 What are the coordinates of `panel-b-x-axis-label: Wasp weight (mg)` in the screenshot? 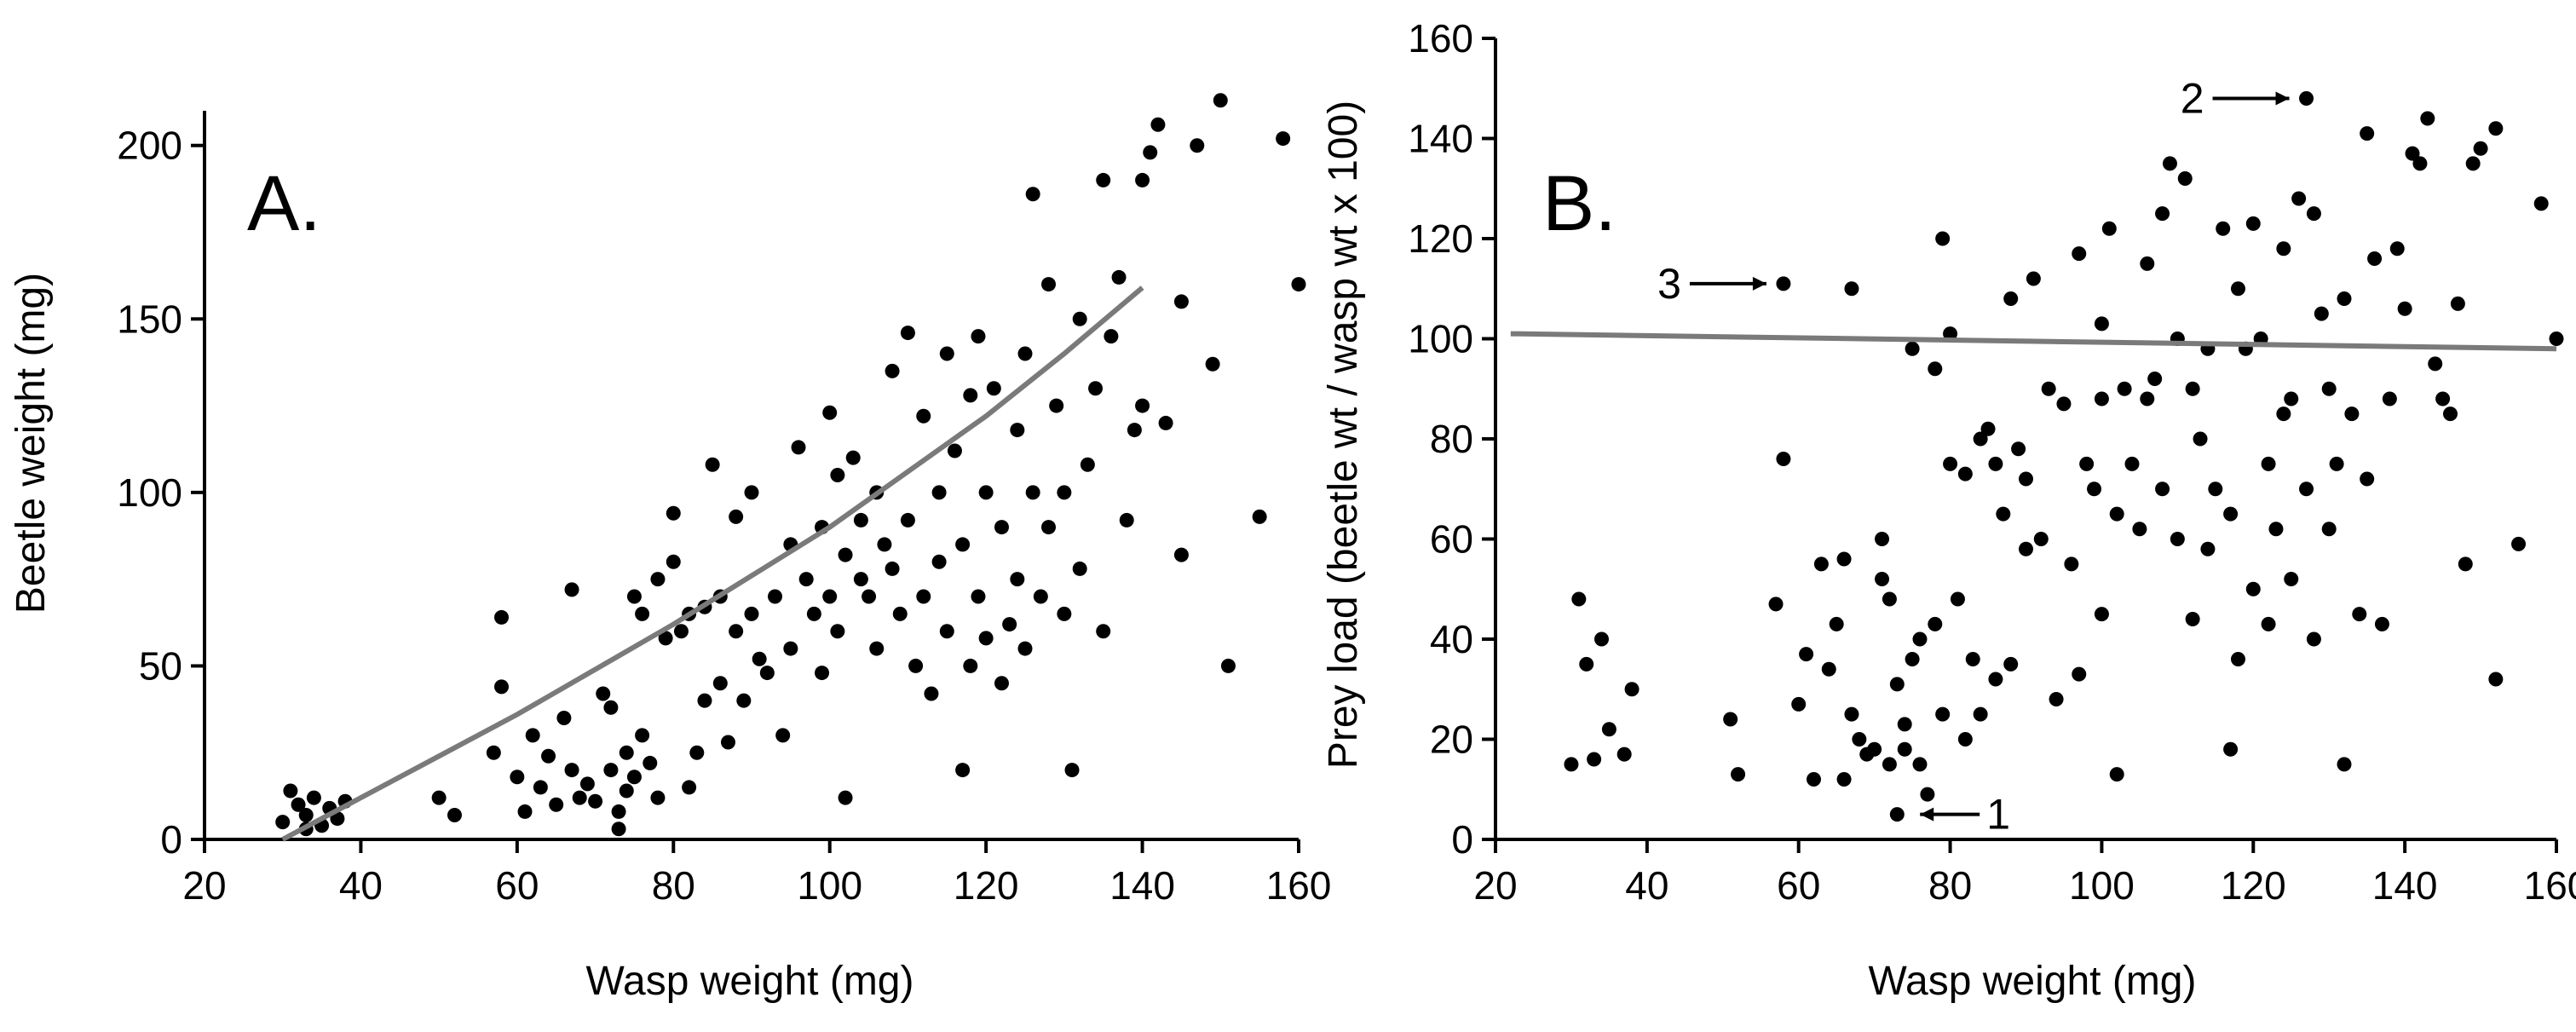 It's located at (2033, 982).